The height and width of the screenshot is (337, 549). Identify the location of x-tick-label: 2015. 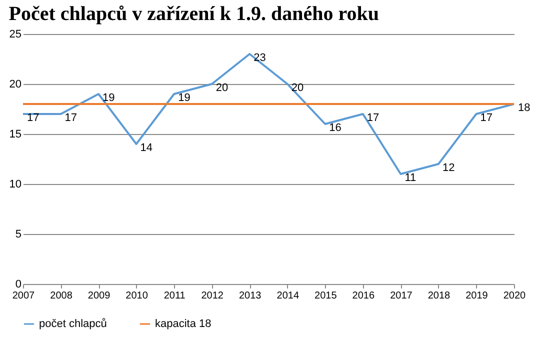
(326, 296).